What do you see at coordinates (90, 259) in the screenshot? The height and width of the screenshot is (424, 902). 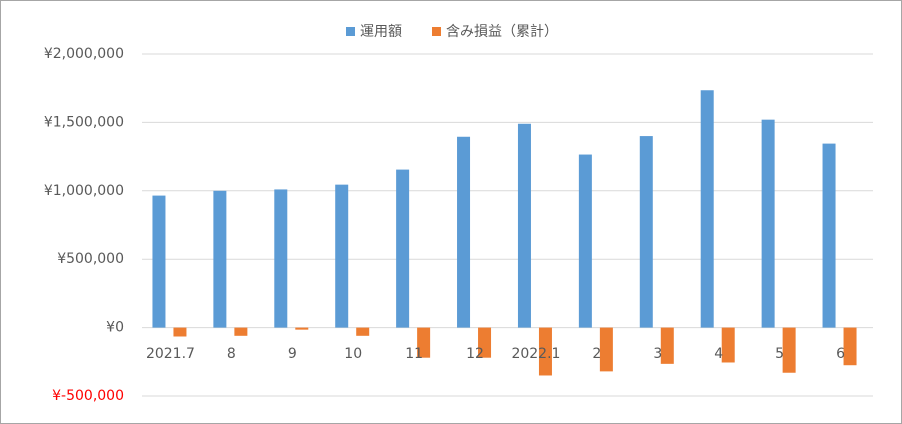 I see `y-tick-label: ¥500,000` at bounding box center [90, 259].